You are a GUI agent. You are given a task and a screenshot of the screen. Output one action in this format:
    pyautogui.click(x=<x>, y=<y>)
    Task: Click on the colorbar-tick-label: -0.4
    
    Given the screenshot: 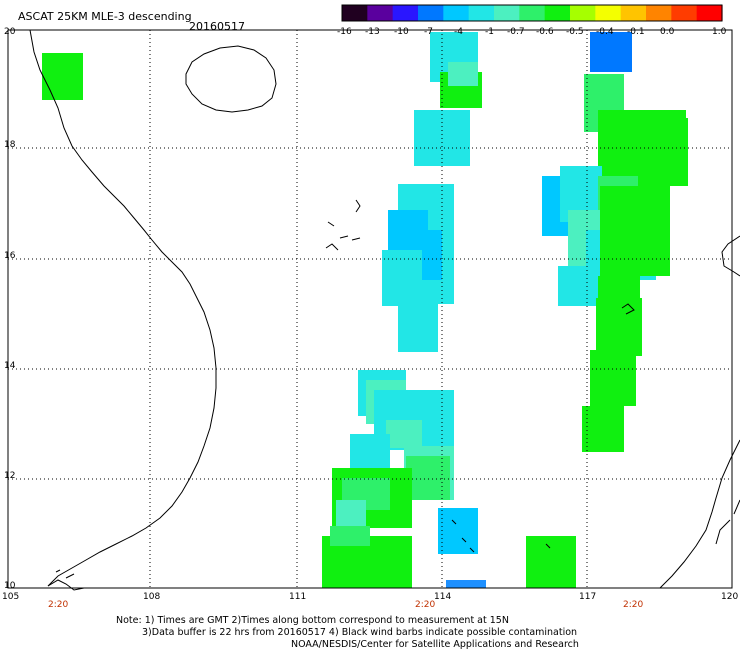 What is the action you would take?
    pyautogui.click(x=605, y=32)
    